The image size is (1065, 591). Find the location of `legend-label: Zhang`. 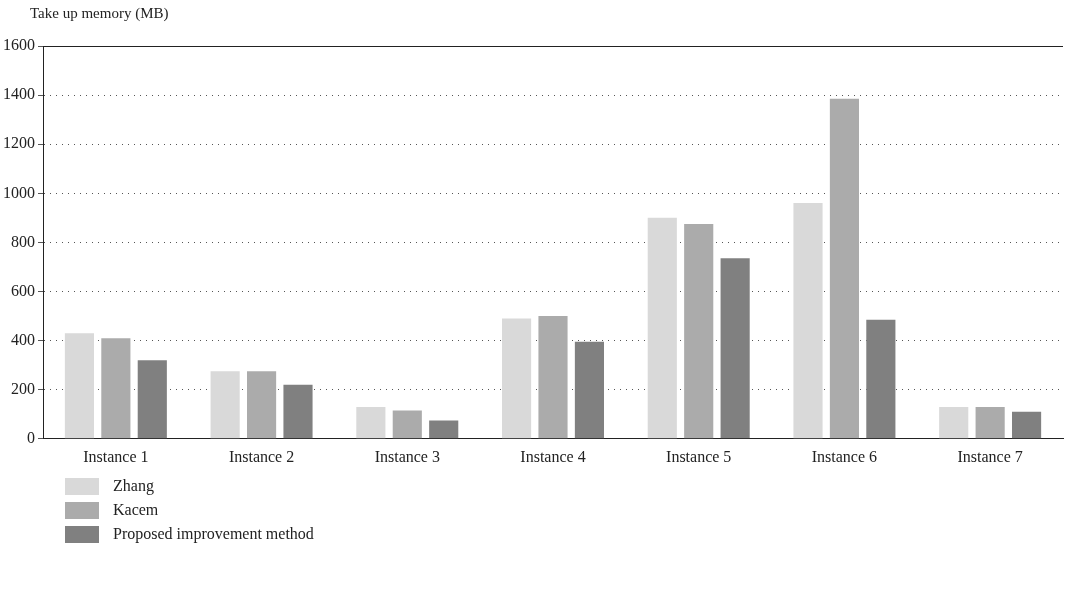

legend-label: Zhang is located at coordinates (133, 486).